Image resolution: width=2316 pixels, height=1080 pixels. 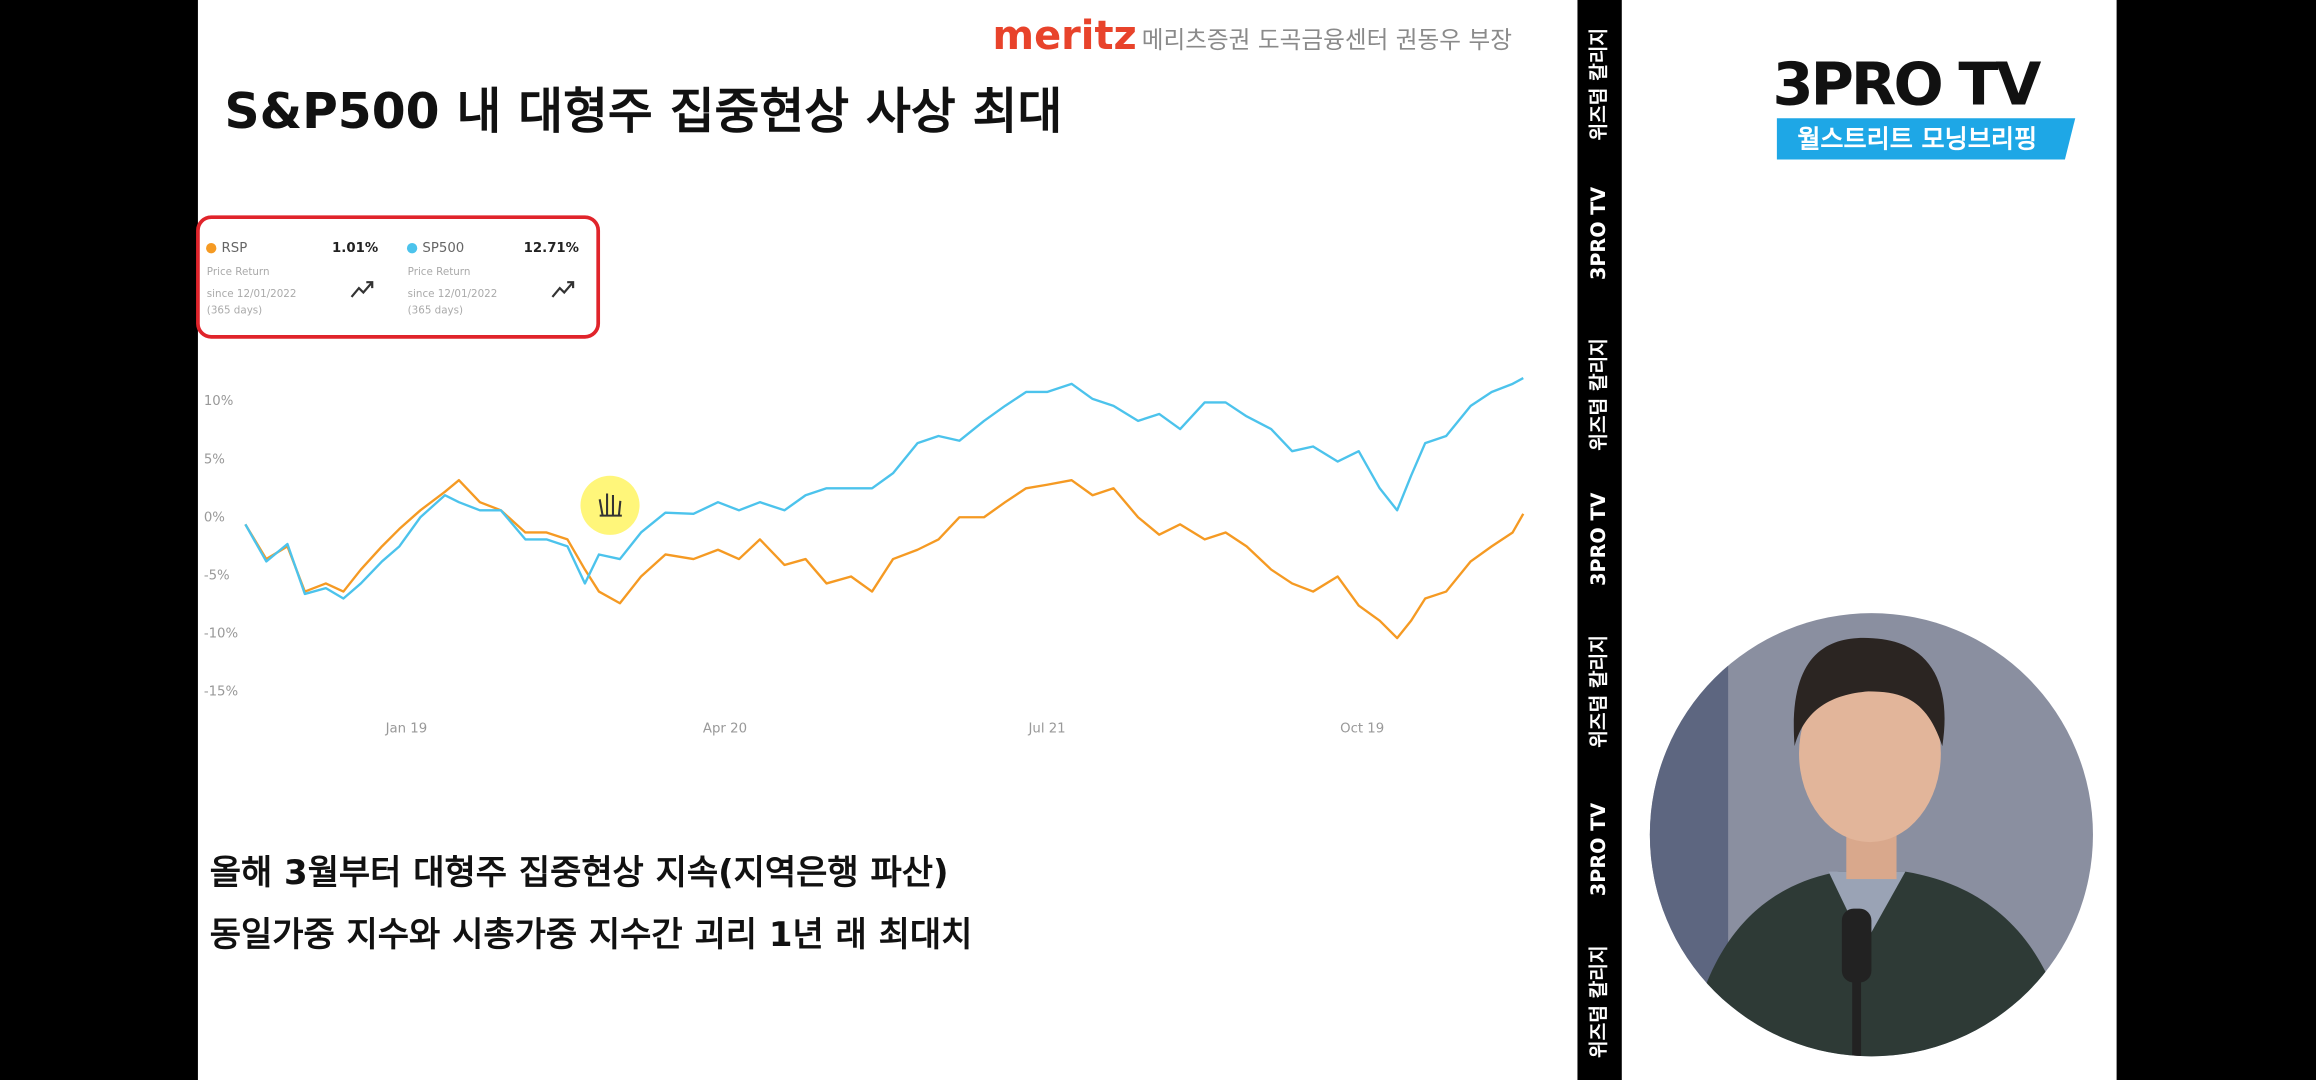 I want to click on y-tick-label: -5%, so click(x=217, y=575).